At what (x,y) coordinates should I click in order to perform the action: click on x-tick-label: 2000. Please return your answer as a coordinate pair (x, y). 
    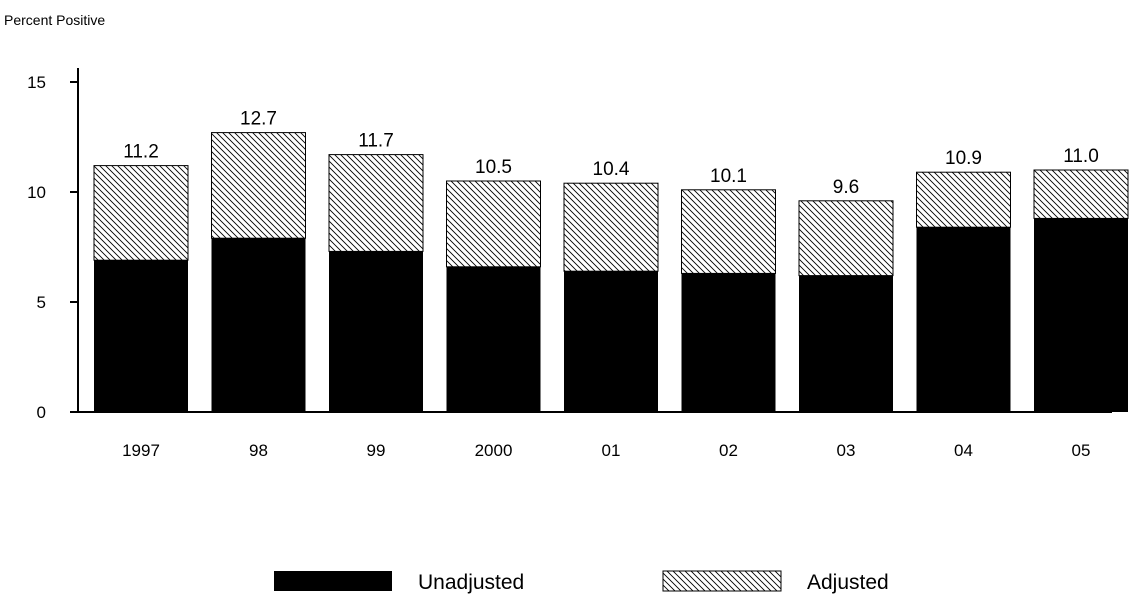
    Looking at the image, I should click on (494, 450).